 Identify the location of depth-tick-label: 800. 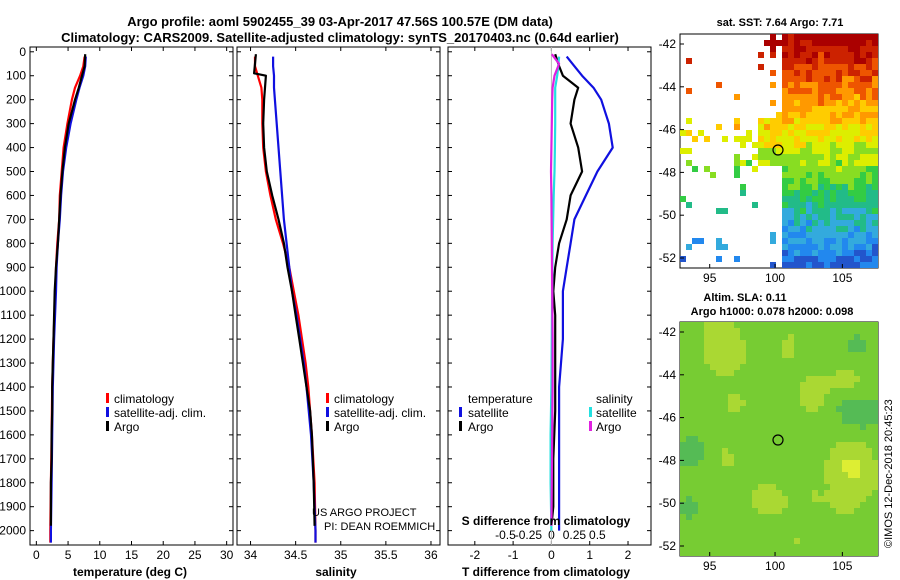
(16, 243).